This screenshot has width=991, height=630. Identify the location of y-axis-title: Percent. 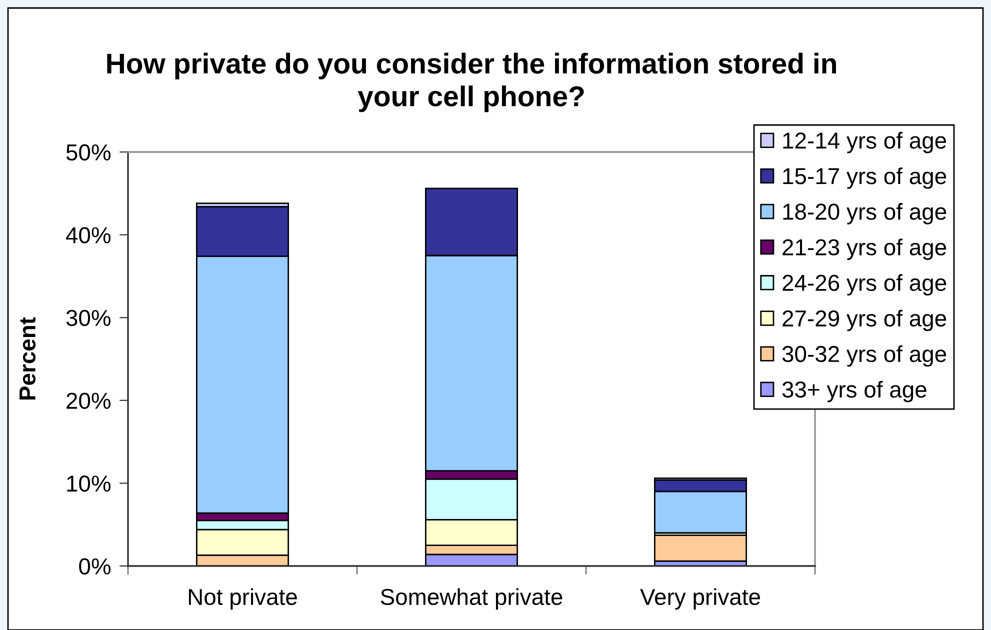
(28, 358).